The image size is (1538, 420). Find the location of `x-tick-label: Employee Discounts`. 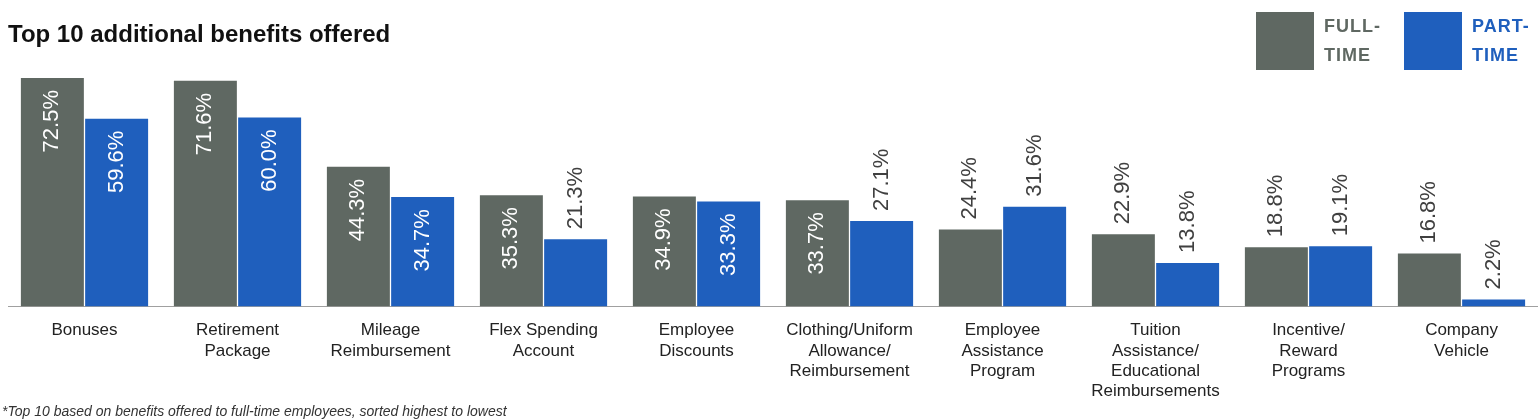

x-tick-label: Employee Discounts is located at coordinates (696, 340).